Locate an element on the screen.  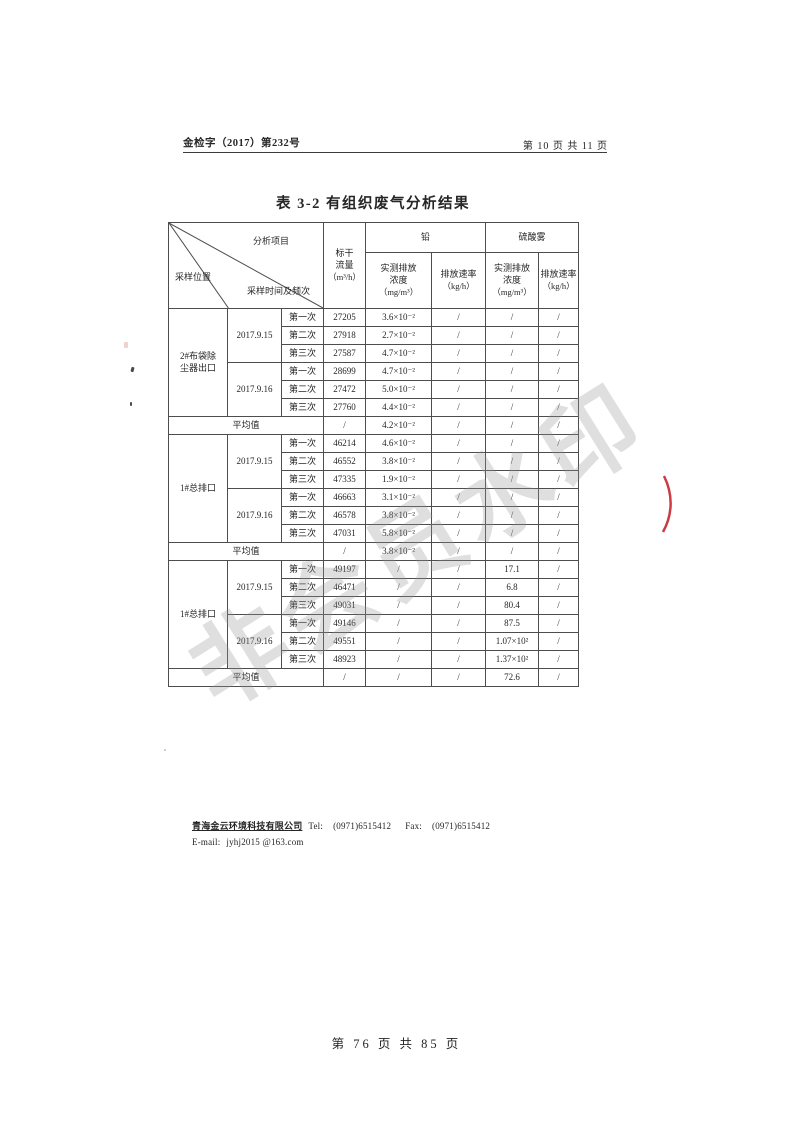
company-name: 青海金云环境科技有限公司 is located at coordinates (247, 826).